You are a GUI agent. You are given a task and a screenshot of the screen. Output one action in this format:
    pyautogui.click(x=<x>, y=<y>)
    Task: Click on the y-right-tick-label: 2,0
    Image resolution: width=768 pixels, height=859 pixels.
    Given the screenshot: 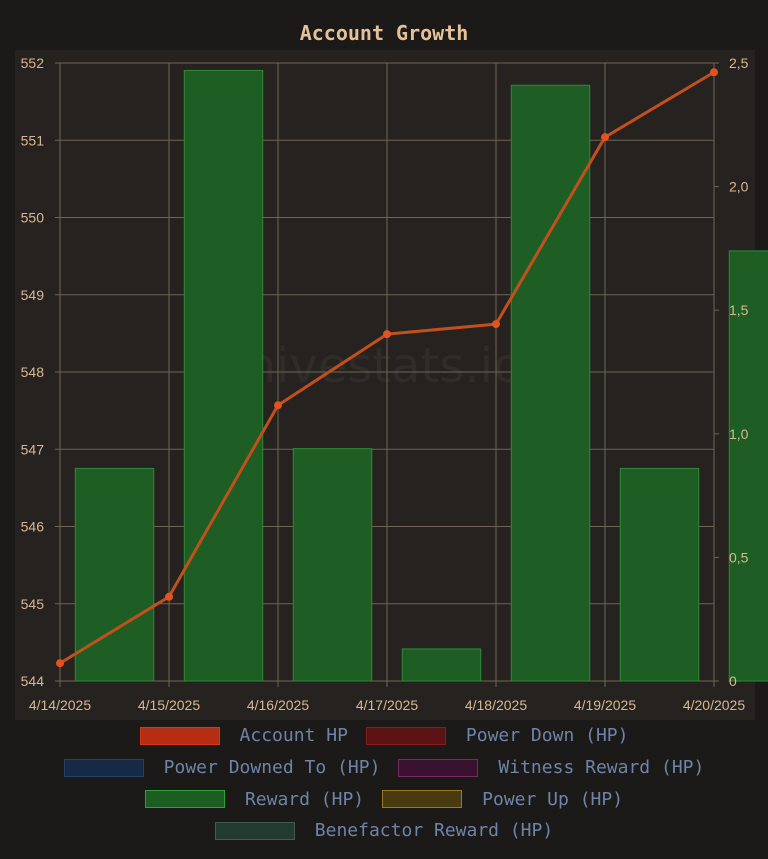 What is the action you would take?
    pyautogui.click(x=739, y=187)
    